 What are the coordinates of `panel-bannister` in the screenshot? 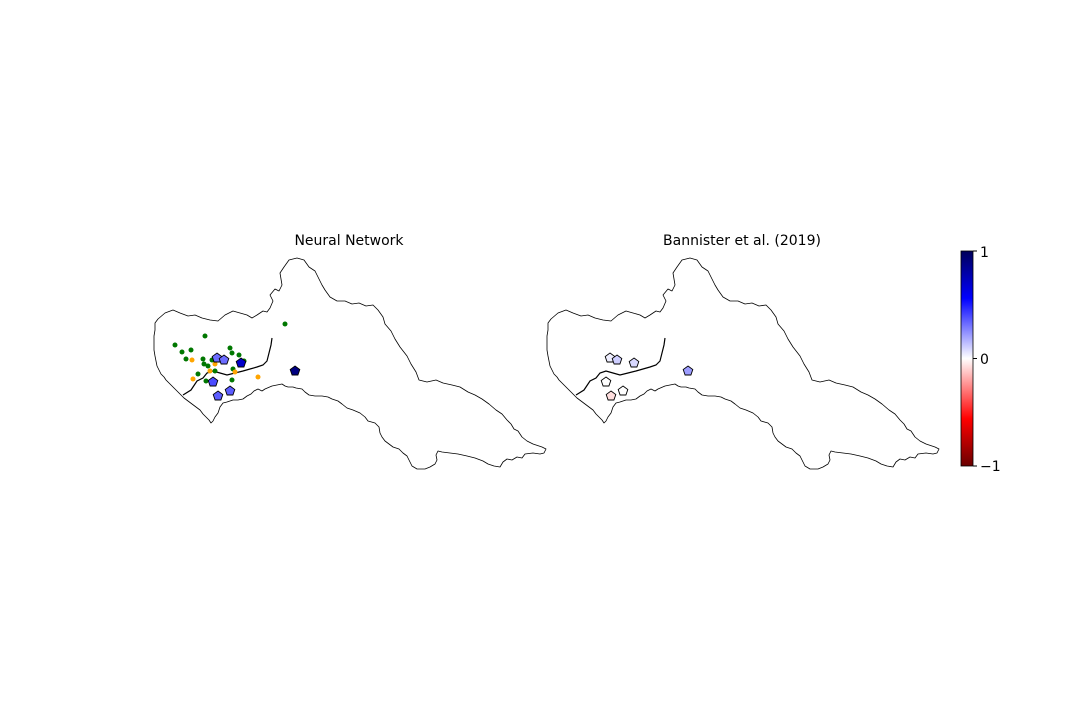 It's located at (743, 363).